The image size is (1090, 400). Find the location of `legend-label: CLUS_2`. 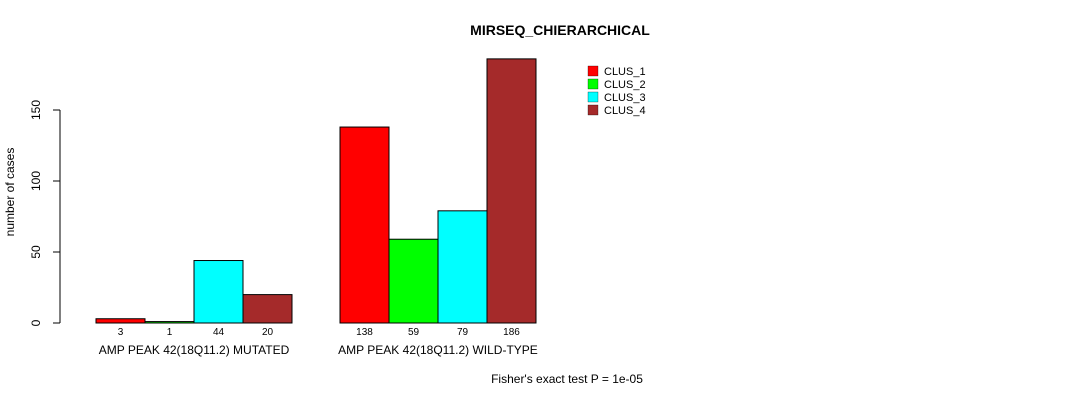

legend-label: CLUS_2 is located at coordinates (625, 85).